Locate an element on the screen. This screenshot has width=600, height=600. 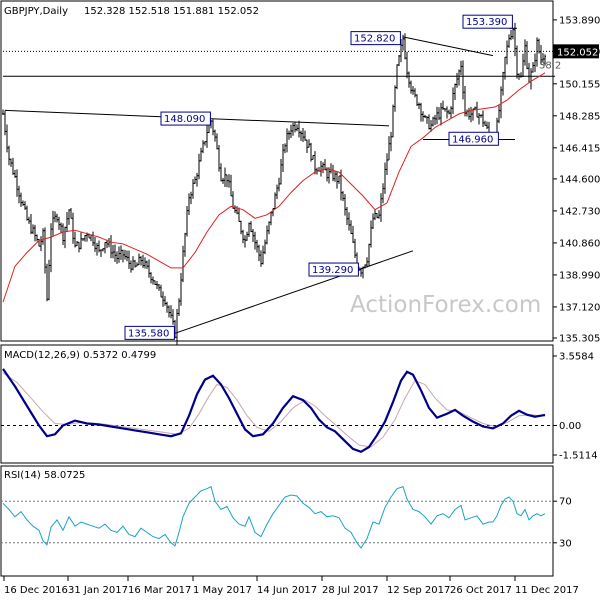
label-low-oct-box is located at coordinates (473, 138).